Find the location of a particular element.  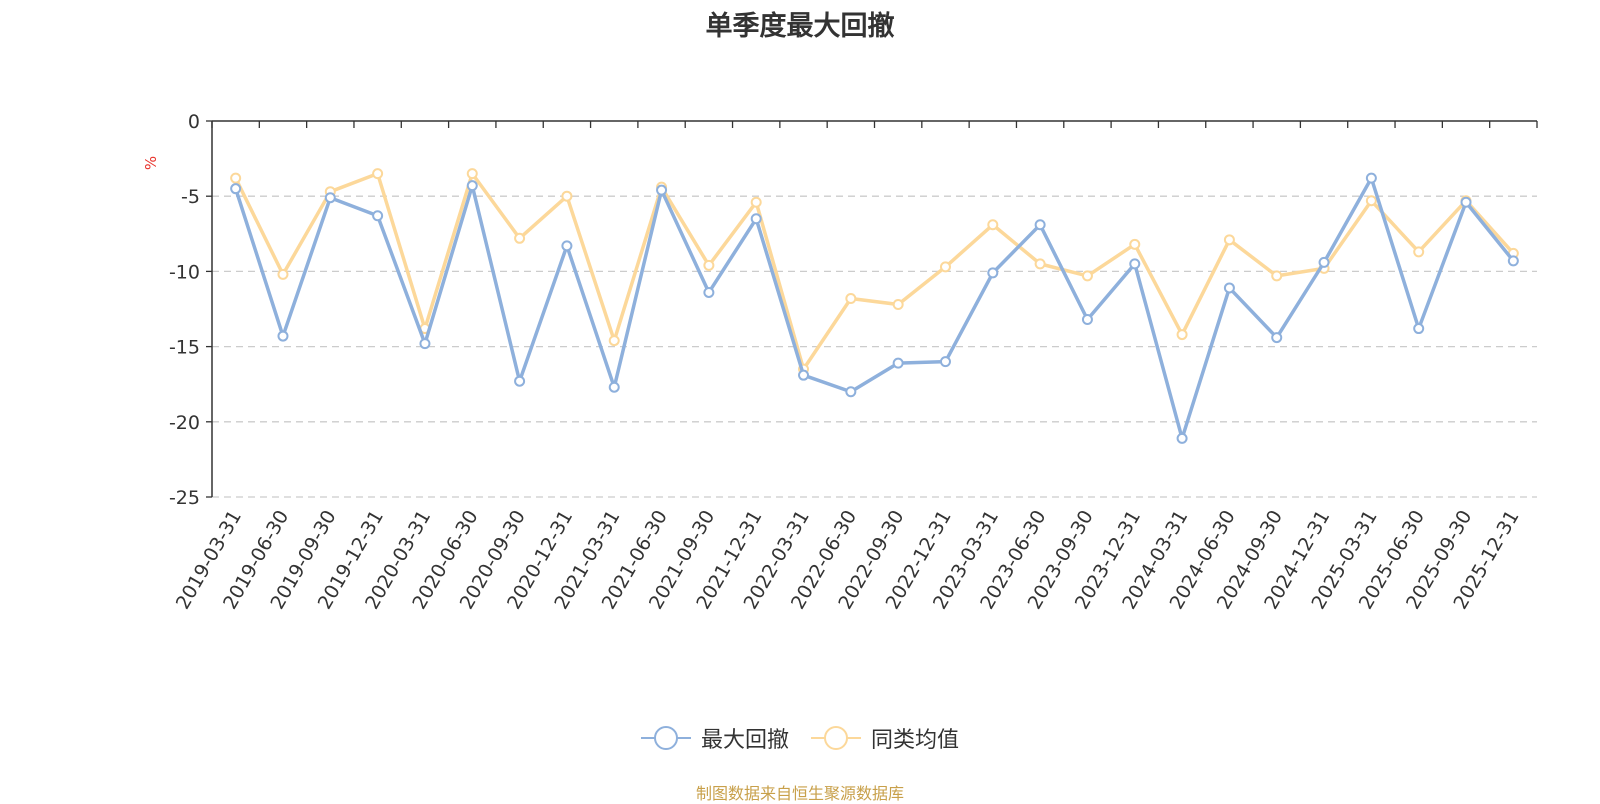

y-tick-label: -15 is located at coordinates (184, 348).